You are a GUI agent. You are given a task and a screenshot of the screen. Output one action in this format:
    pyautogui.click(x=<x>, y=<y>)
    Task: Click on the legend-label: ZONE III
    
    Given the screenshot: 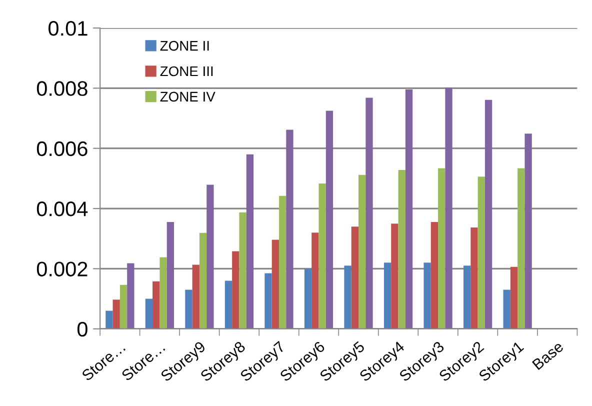 What is the action you would take?
    pyautogui.click(x=186, y=71)
    